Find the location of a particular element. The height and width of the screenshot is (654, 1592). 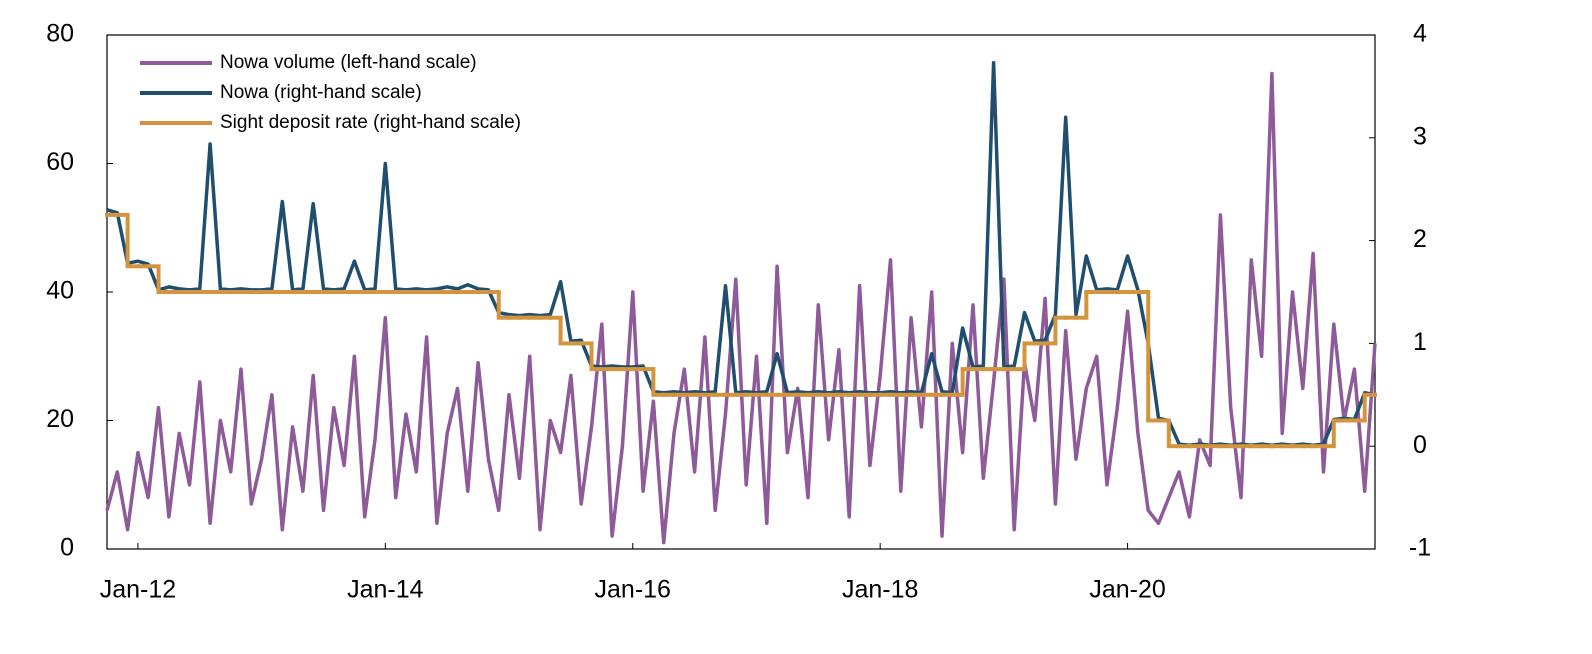

y-tick-label: 60 is located at coordinates (60, 162).